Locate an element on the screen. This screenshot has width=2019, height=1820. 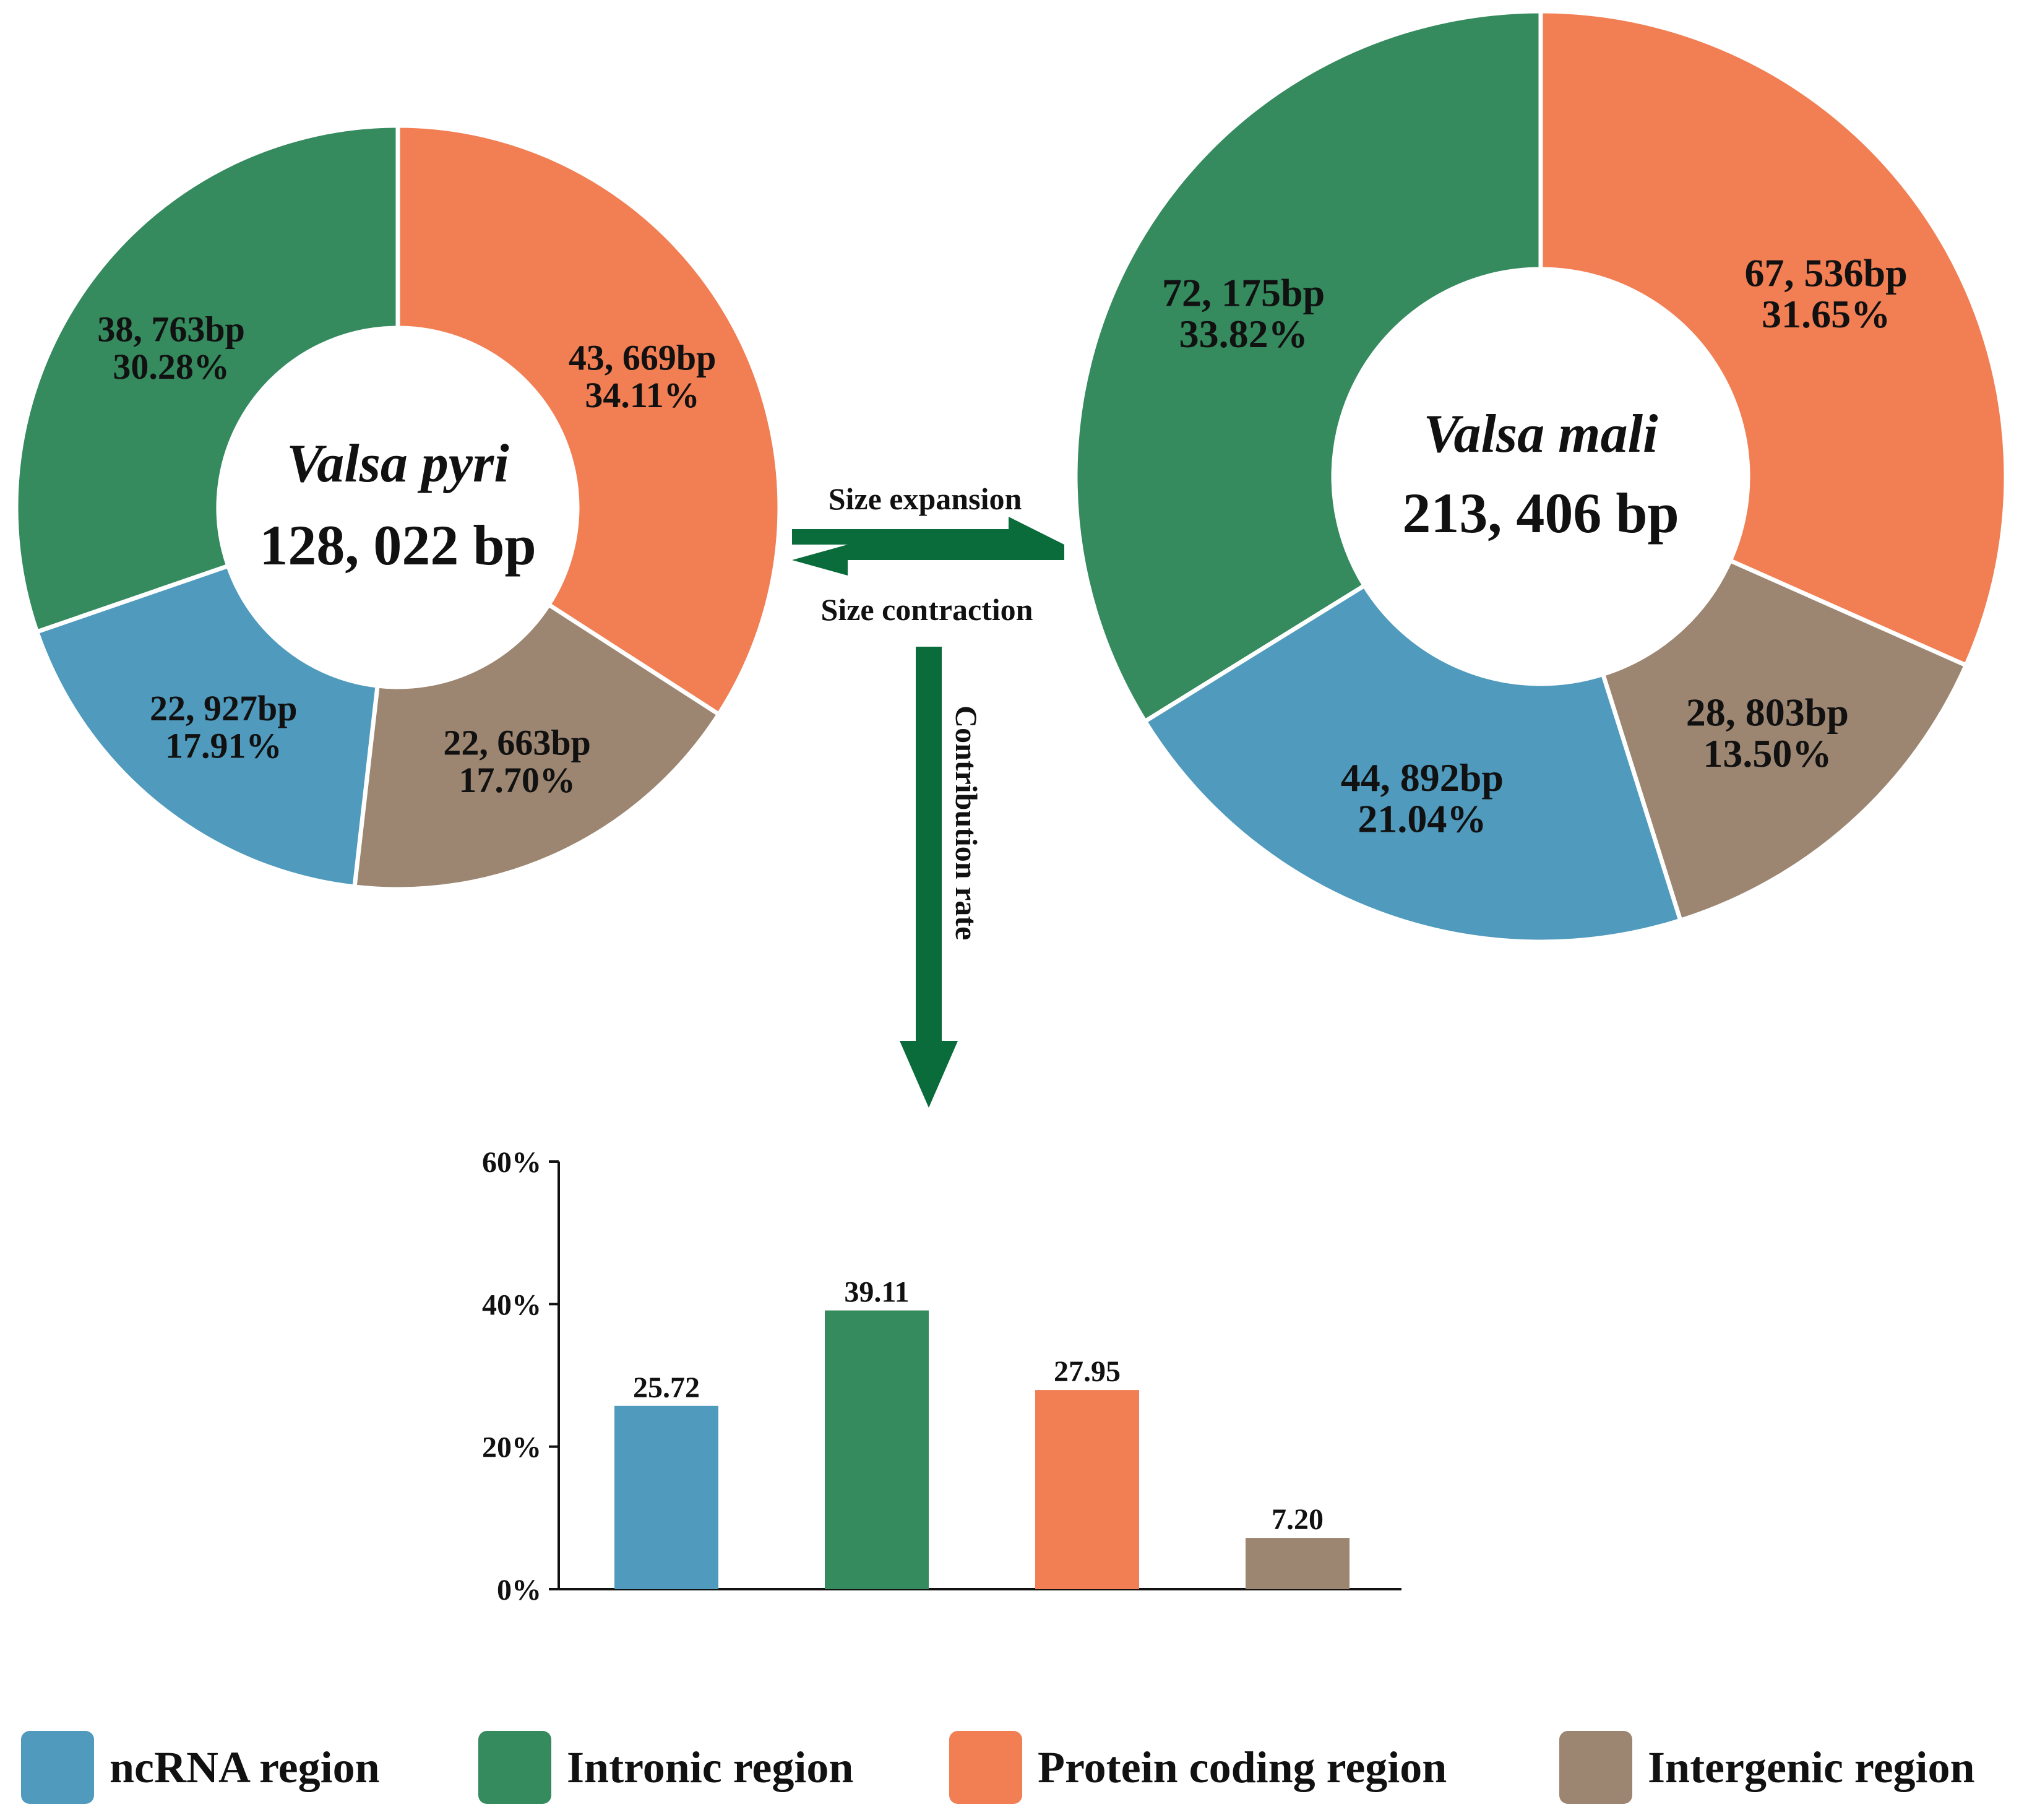
slice-percent-label: 13.50% is located at coordinates (1768, 753).